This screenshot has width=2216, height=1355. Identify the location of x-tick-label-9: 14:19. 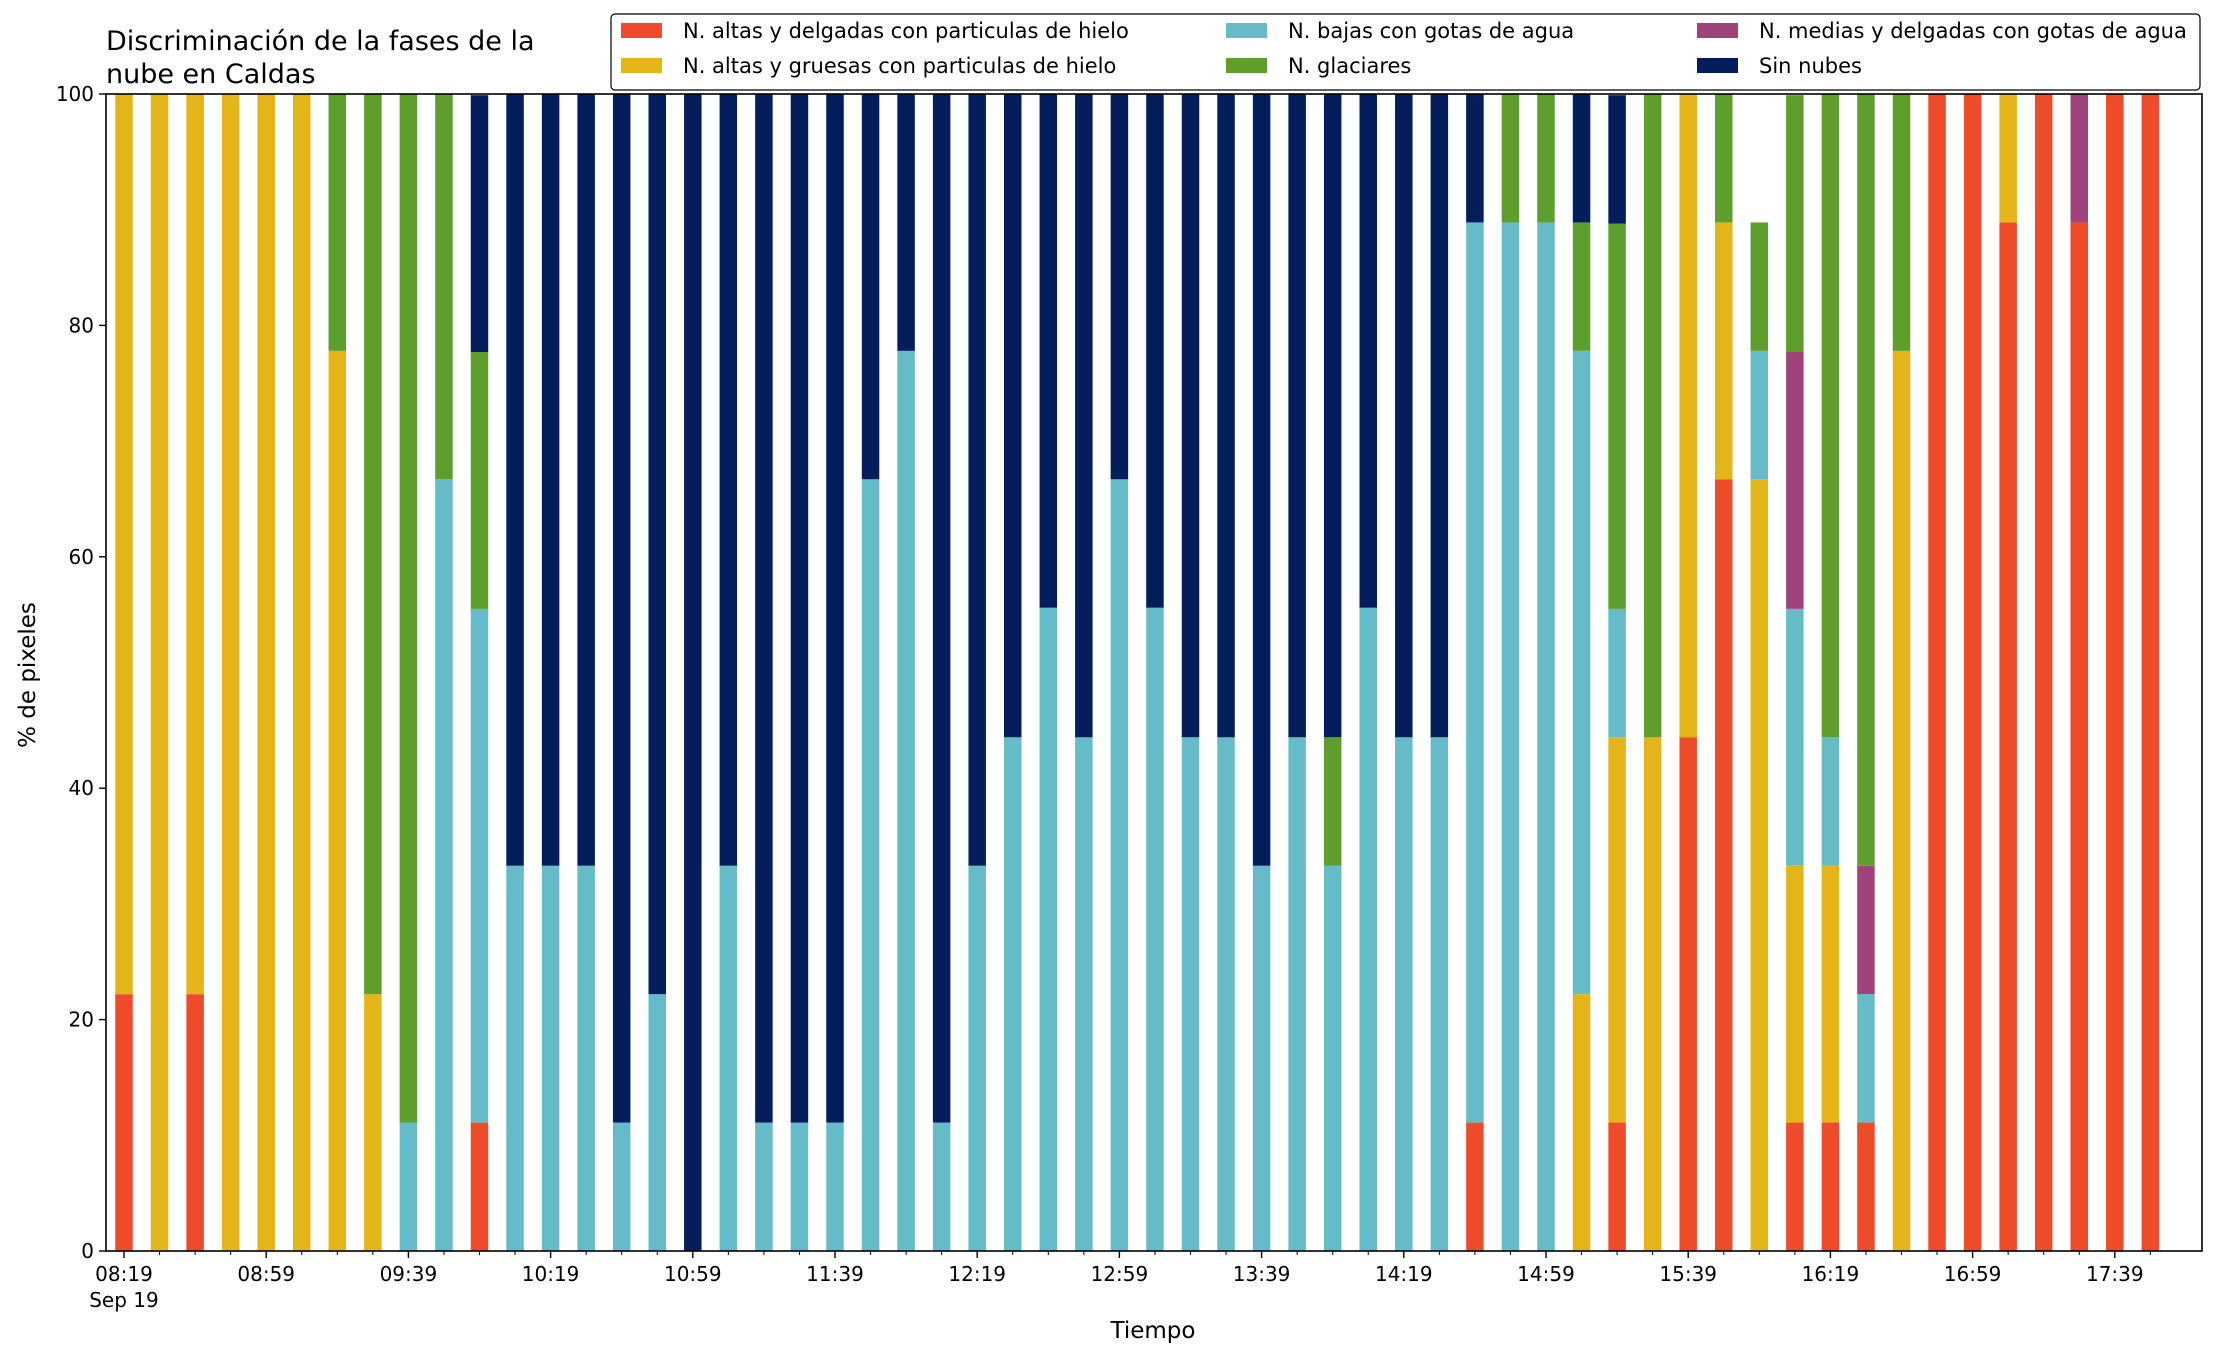
(1404, 1274).